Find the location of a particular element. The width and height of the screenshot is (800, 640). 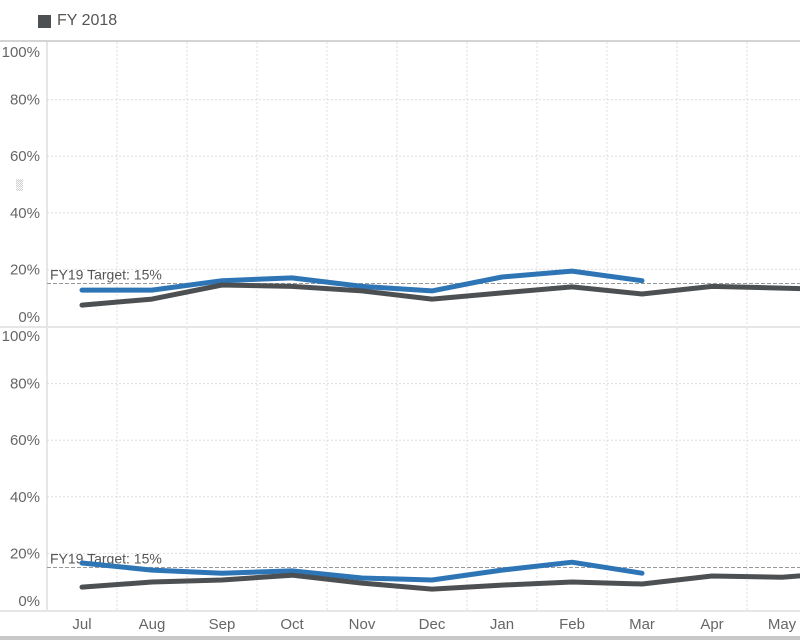

scrollbar is located at coordinates (400, 638).